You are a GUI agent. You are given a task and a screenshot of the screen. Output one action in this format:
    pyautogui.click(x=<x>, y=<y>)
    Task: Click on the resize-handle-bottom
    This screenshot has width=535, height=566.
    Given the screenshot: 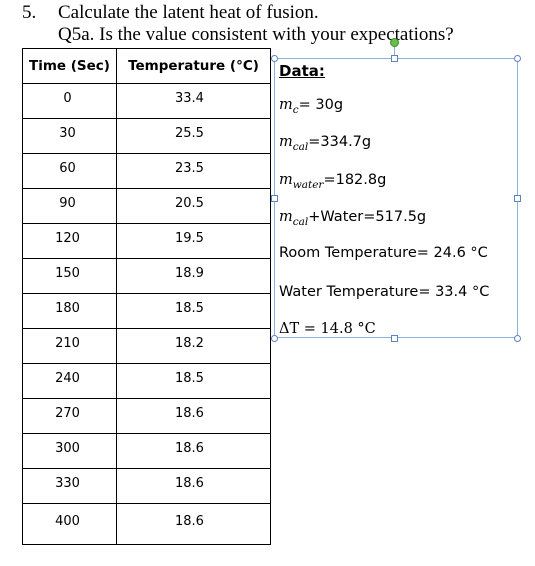 What is the action you would take?
    pyautogui.click(x=394, y=338)
    